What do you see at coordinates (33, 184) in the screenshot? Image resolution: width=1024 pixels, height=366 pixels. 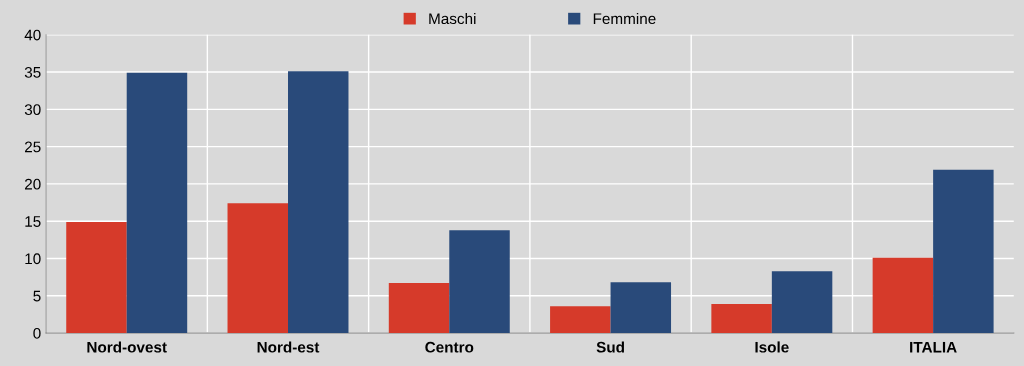 I see `y-tick-label: 20` at bounding box center [33, 184].